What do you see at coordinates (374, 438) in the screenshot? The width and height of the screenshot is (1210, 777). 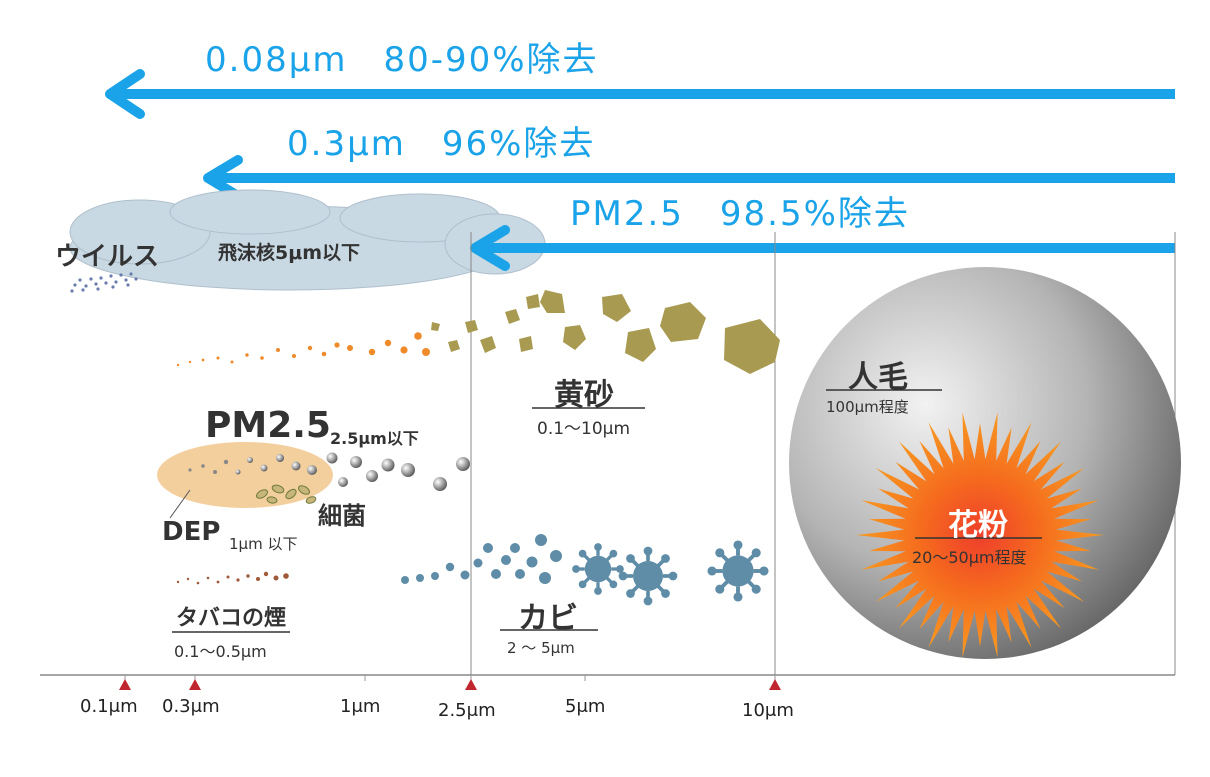 I see `pm25-note: 2.5μm以下` at bounding box center [374, 438].